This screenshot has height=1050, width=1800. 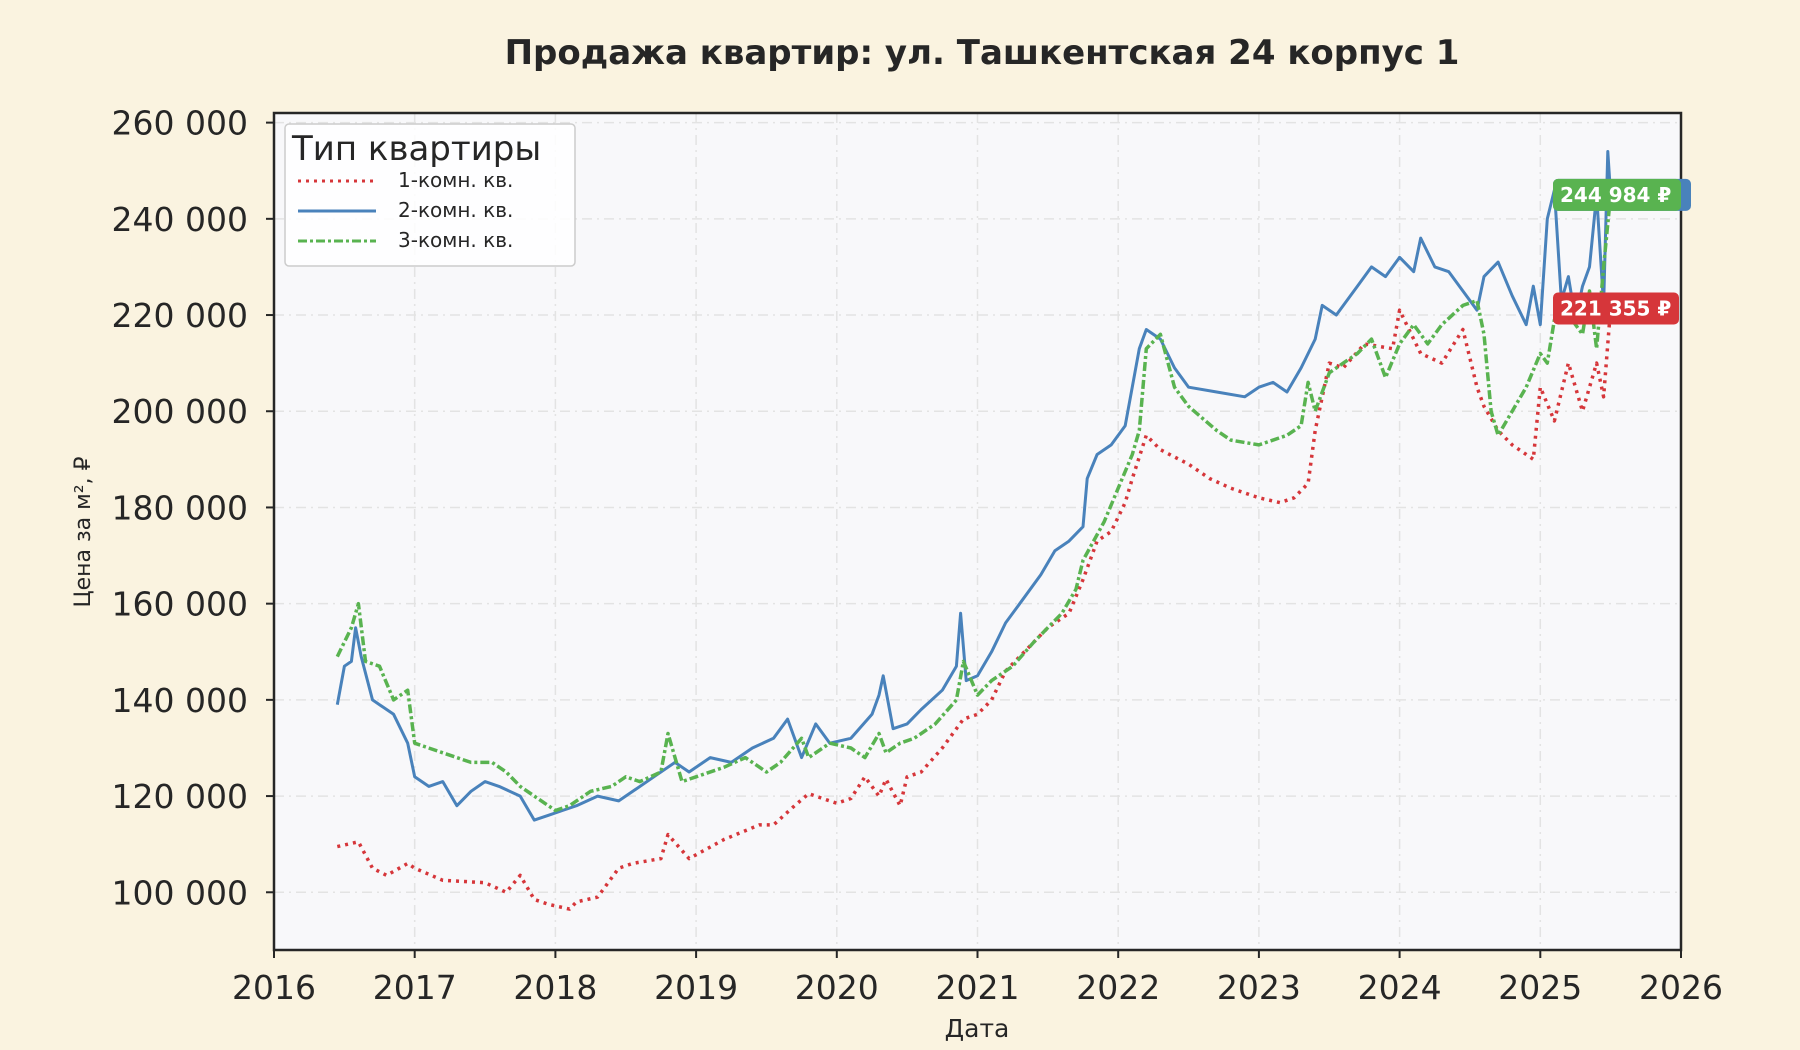 I want to click on last-value-badge: 221 355 ₽, so click(x=1616, y=308).